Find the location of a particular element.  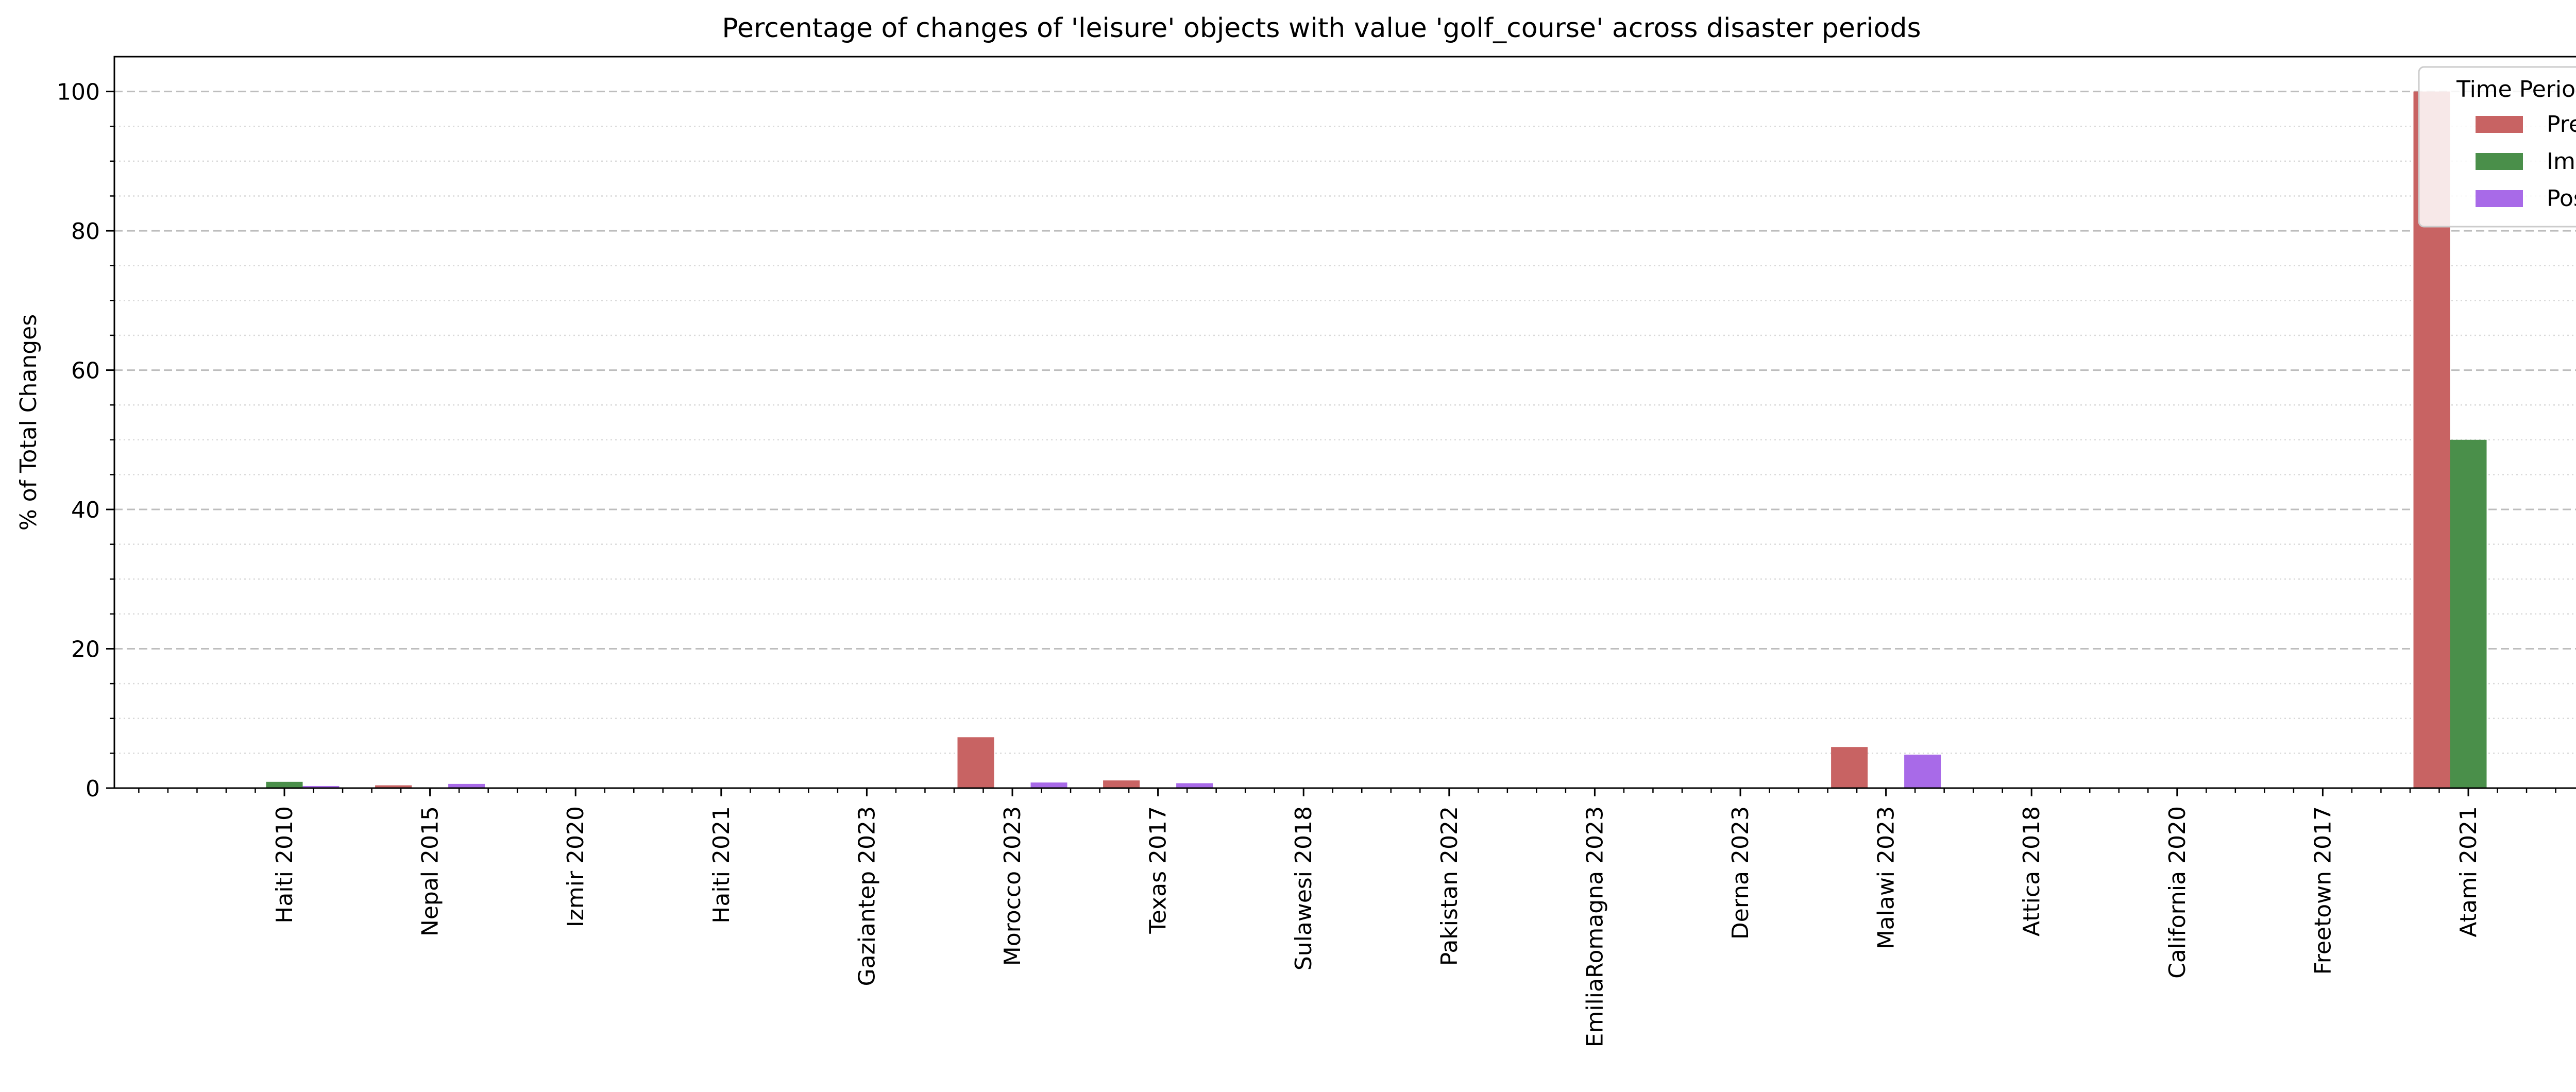

legend-title: Time Period is located at coordinates (2516, 89).